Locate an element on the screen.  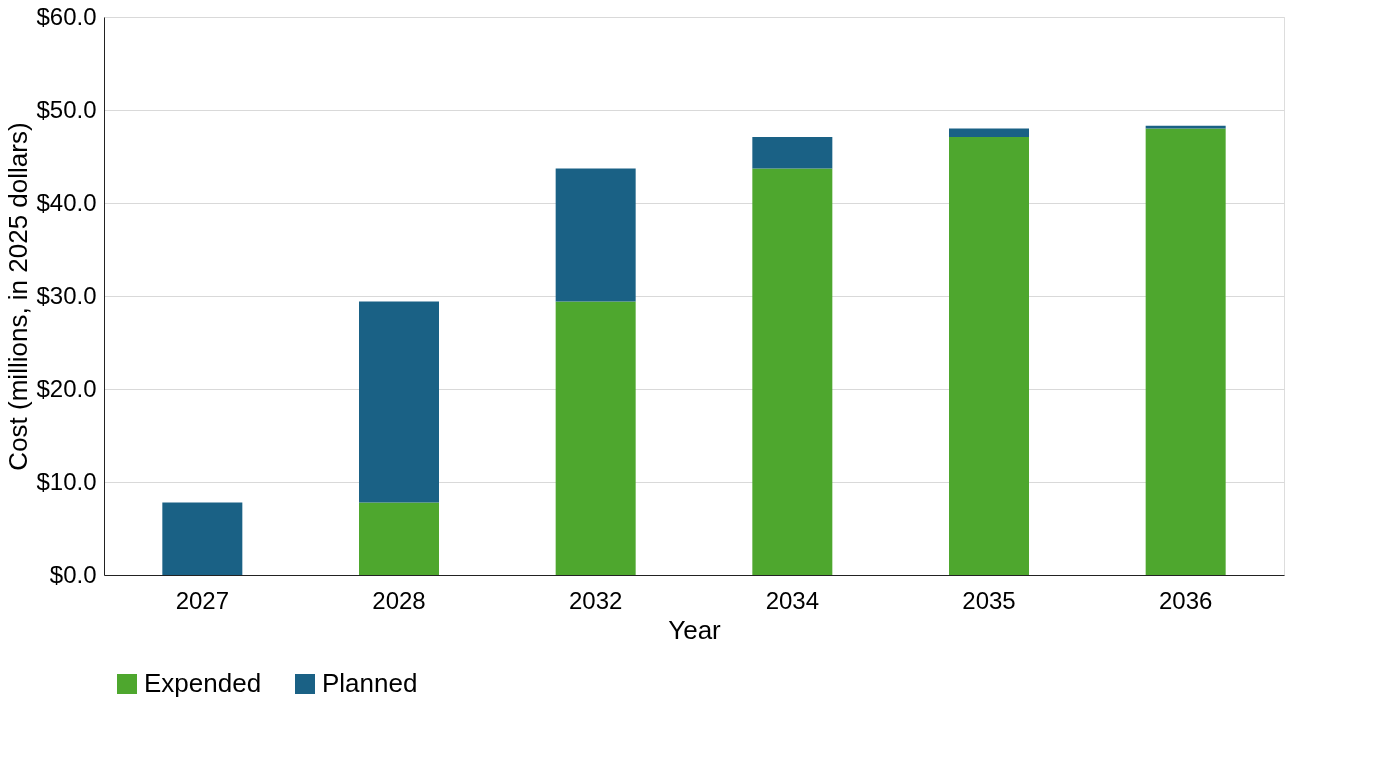
x-tick-label: 2034 is located at coordinates (792, 600).